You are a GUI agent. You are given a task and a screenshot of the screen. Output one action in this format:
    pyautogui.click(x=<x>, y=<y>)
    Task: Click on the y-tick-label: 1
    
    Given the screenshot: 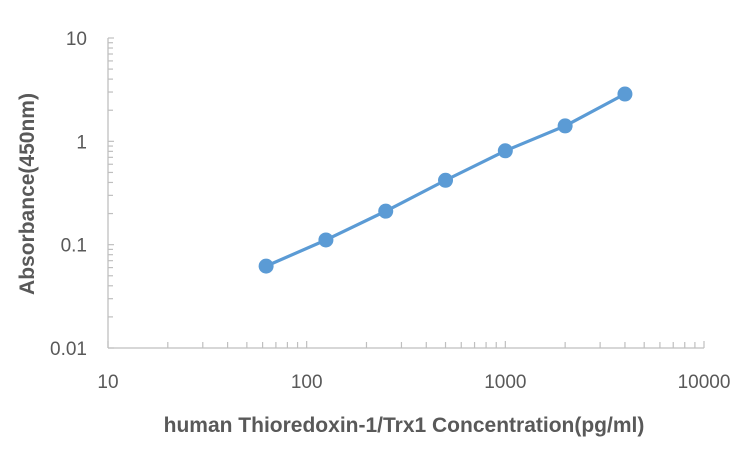 What is the action you would take?
    pyautogui.click(x=81, y=142)
    